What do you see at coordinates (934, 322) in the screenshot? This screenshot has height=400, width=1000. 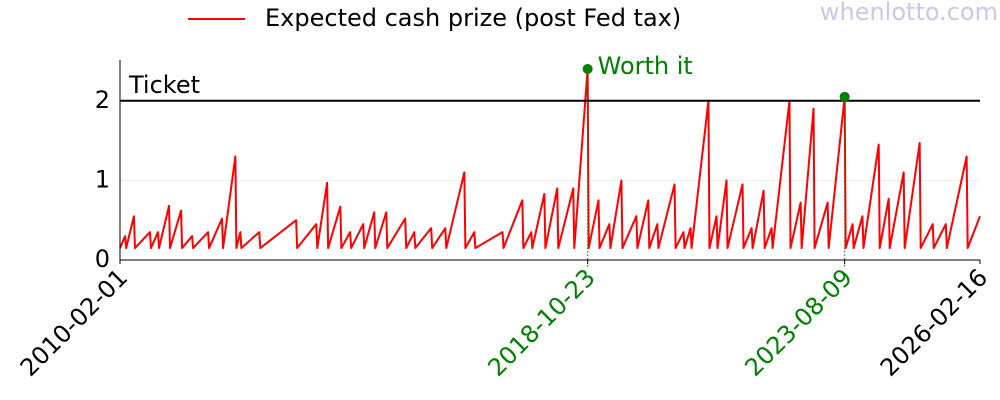 I see `x-tick-label: 2026-02-16` at bounding box center [934, 322].